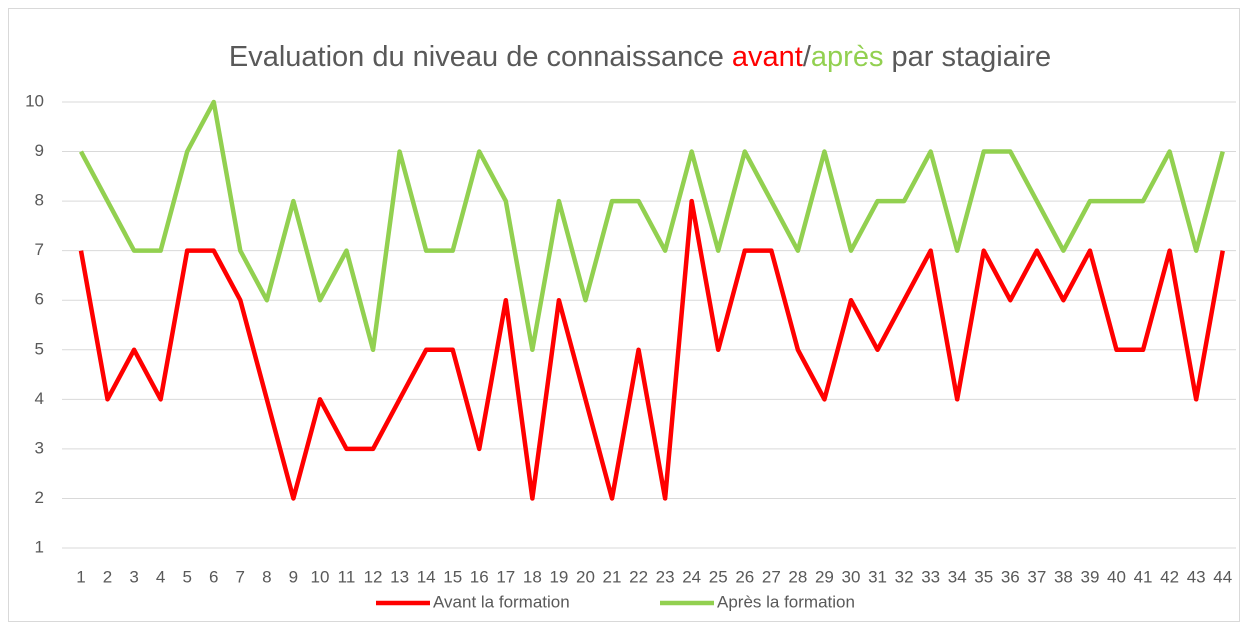 The image size is (1248, 630). What do you see at coordinates (80, 576) in the screenshot?
I see `x-tick-label: 1` at bounding box center [80, 576].